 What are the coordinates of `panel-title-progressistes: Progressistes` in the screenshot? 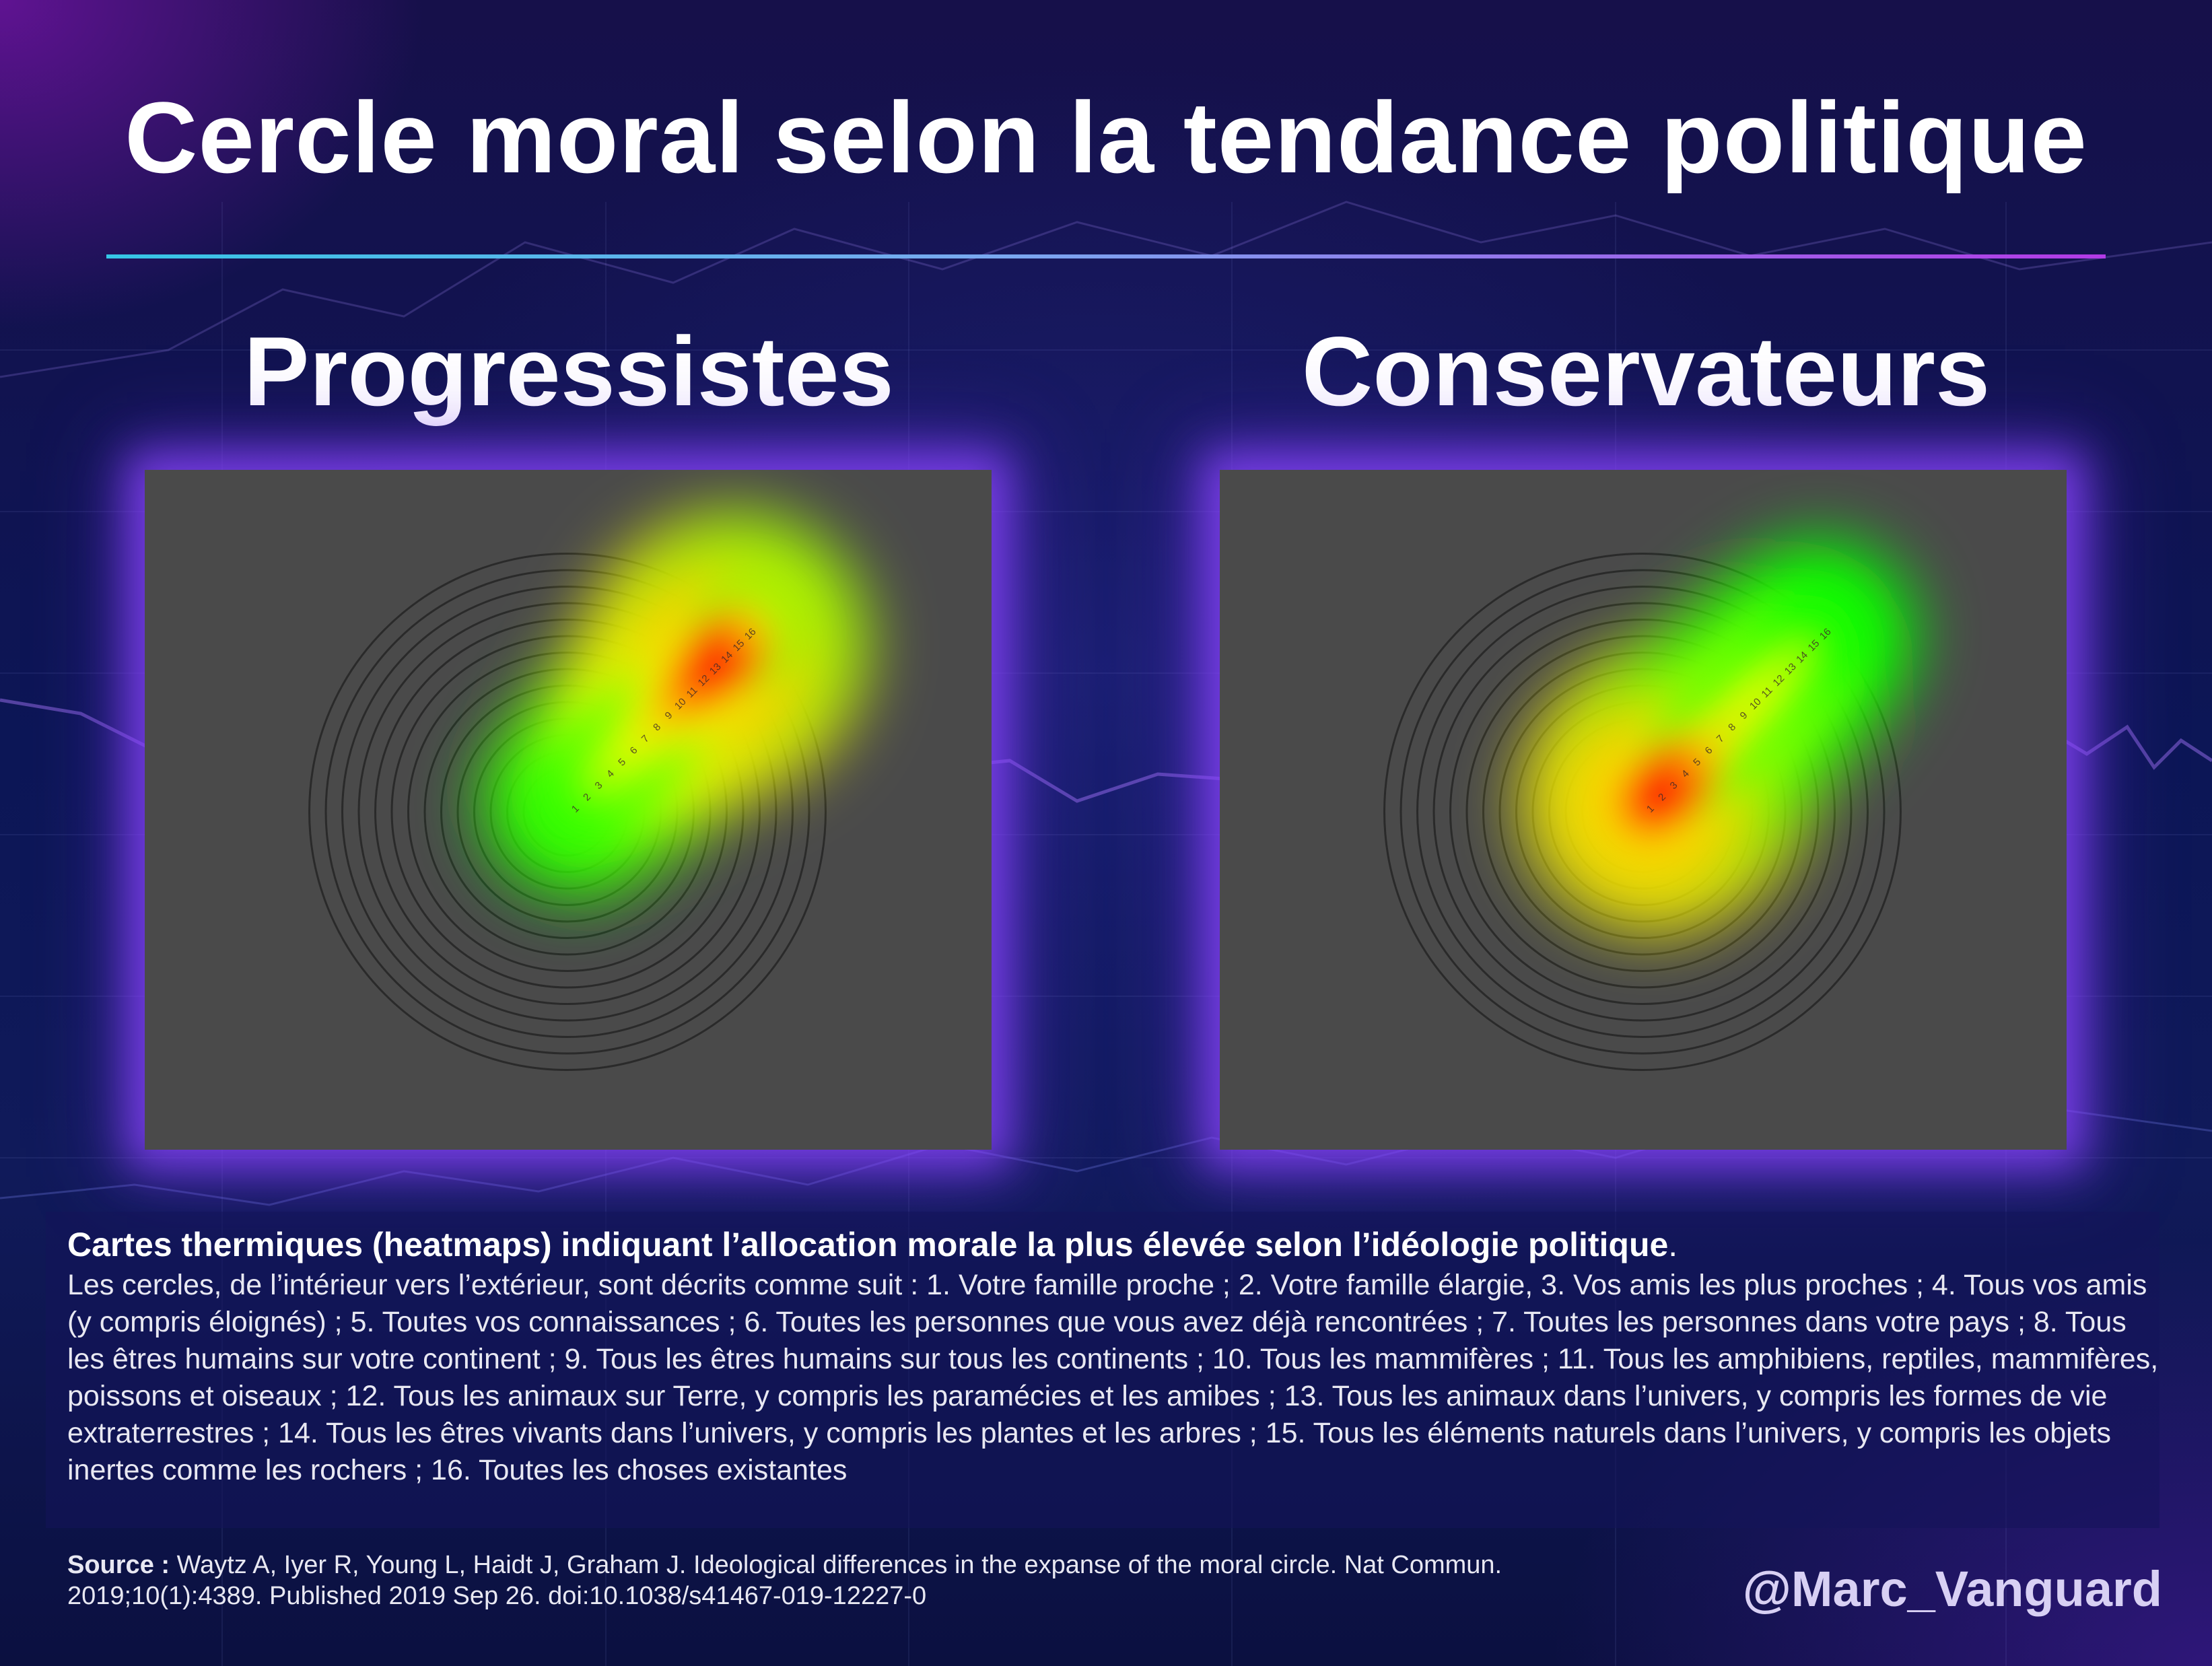 It's located at (569, 371).